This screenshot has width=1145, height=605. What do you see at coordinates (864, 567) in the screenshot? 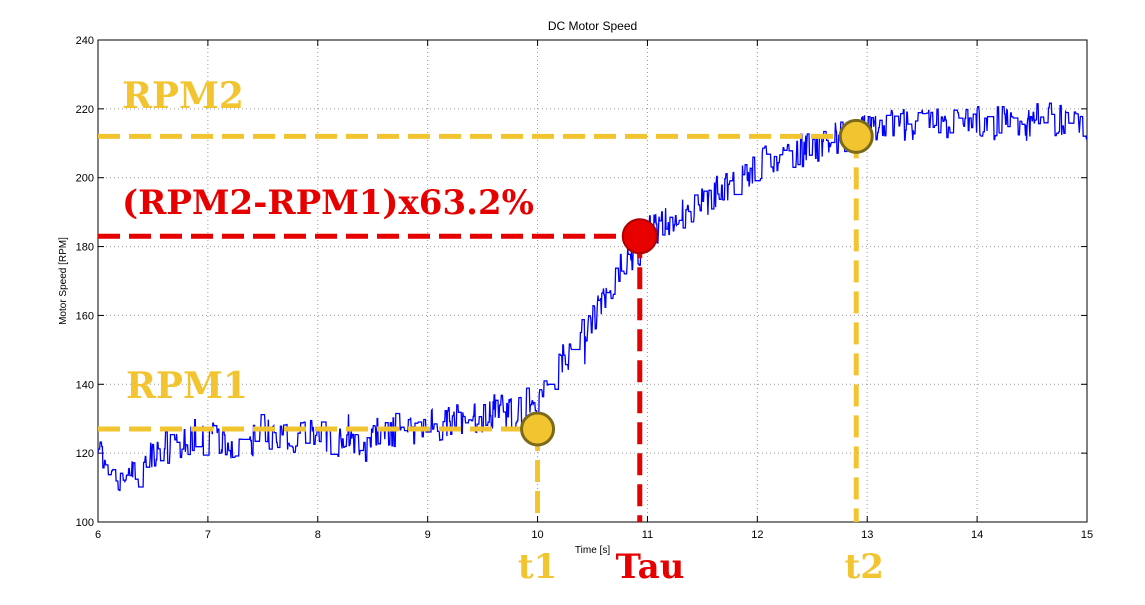
I see `t2-label: t2` at bounding box center [864, 567].